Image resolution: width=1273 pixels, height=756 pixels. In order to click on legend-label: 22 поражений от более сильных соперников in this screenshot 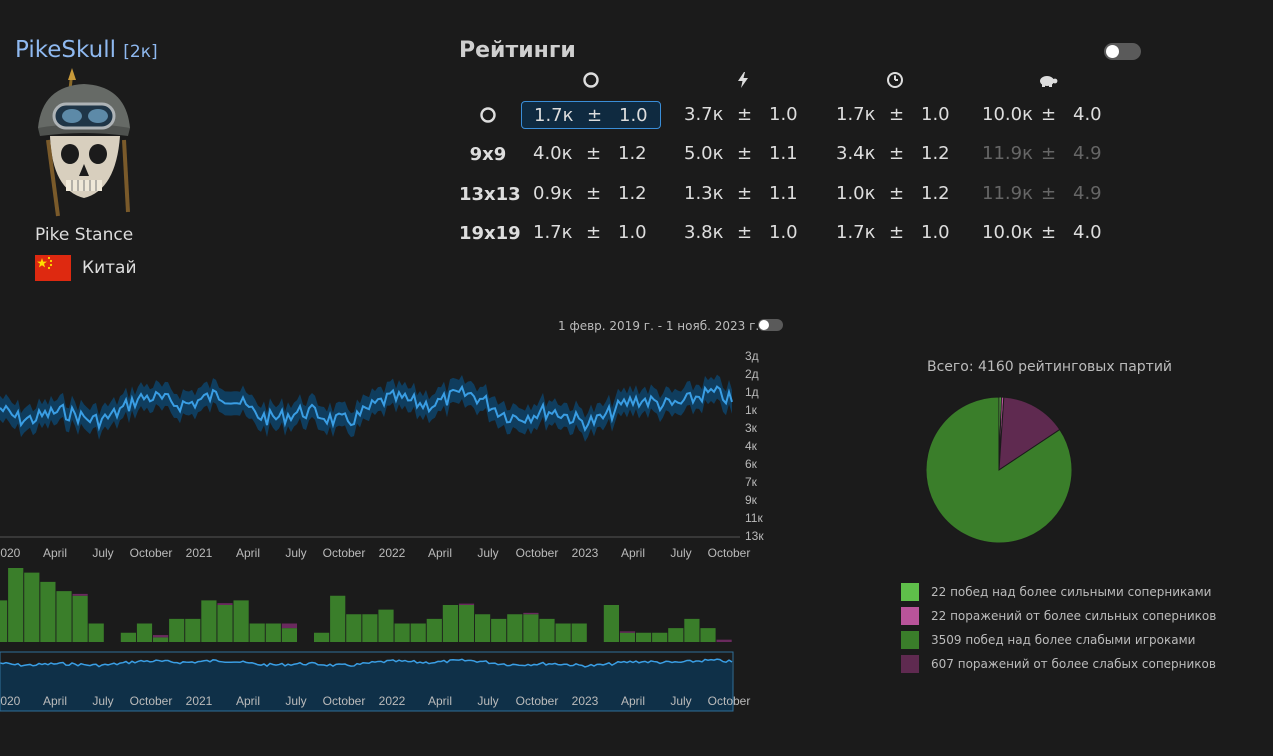, I will do `click(1074, 616)`.